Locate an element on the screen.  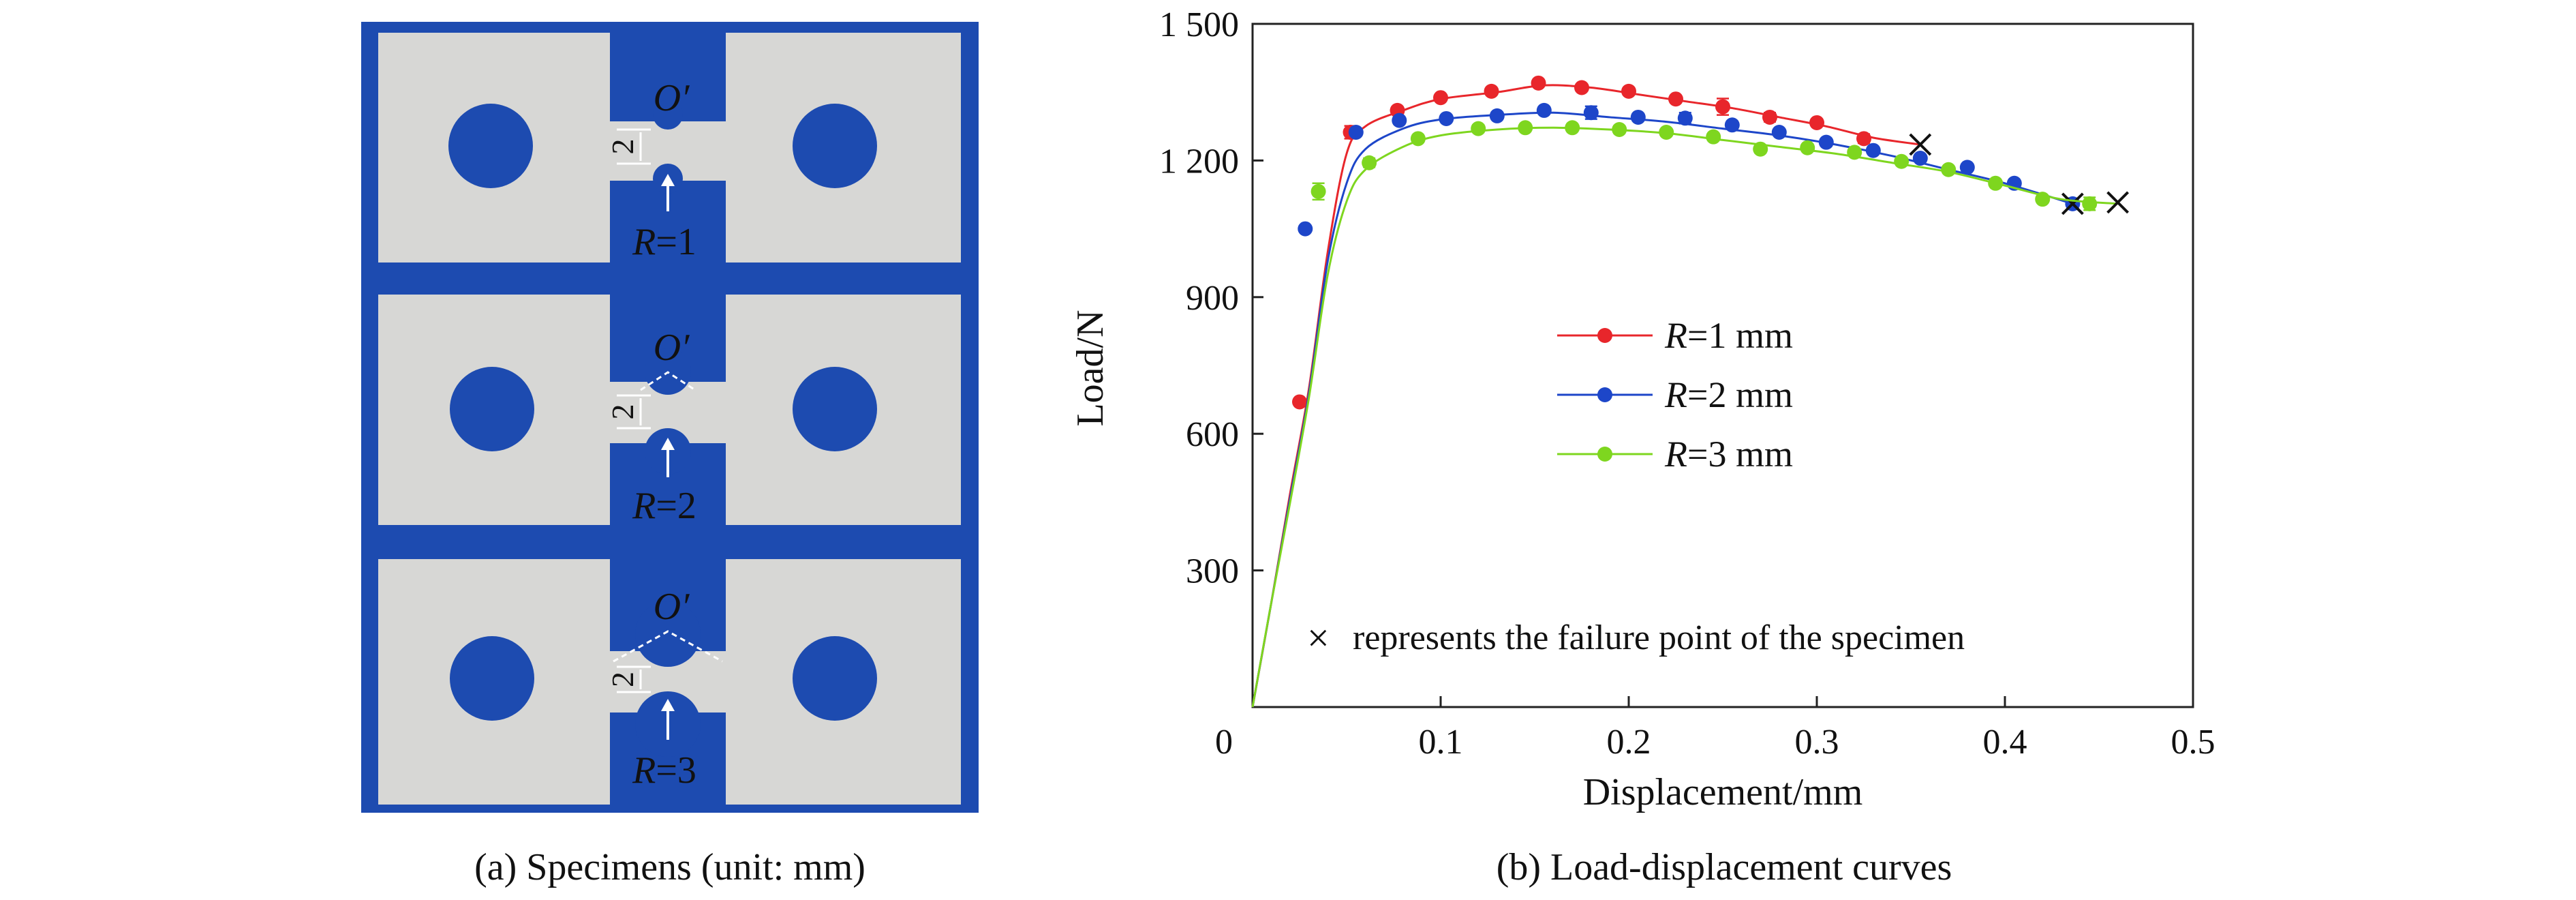
y-tick-label: 900 is located at coordinates (1212, 298).